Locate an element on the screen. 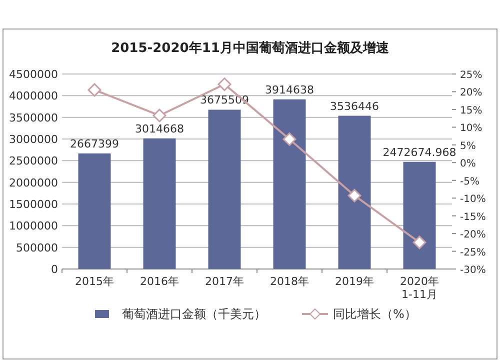  y-tick-label: 2500000 is located at coordinates (33, 161).